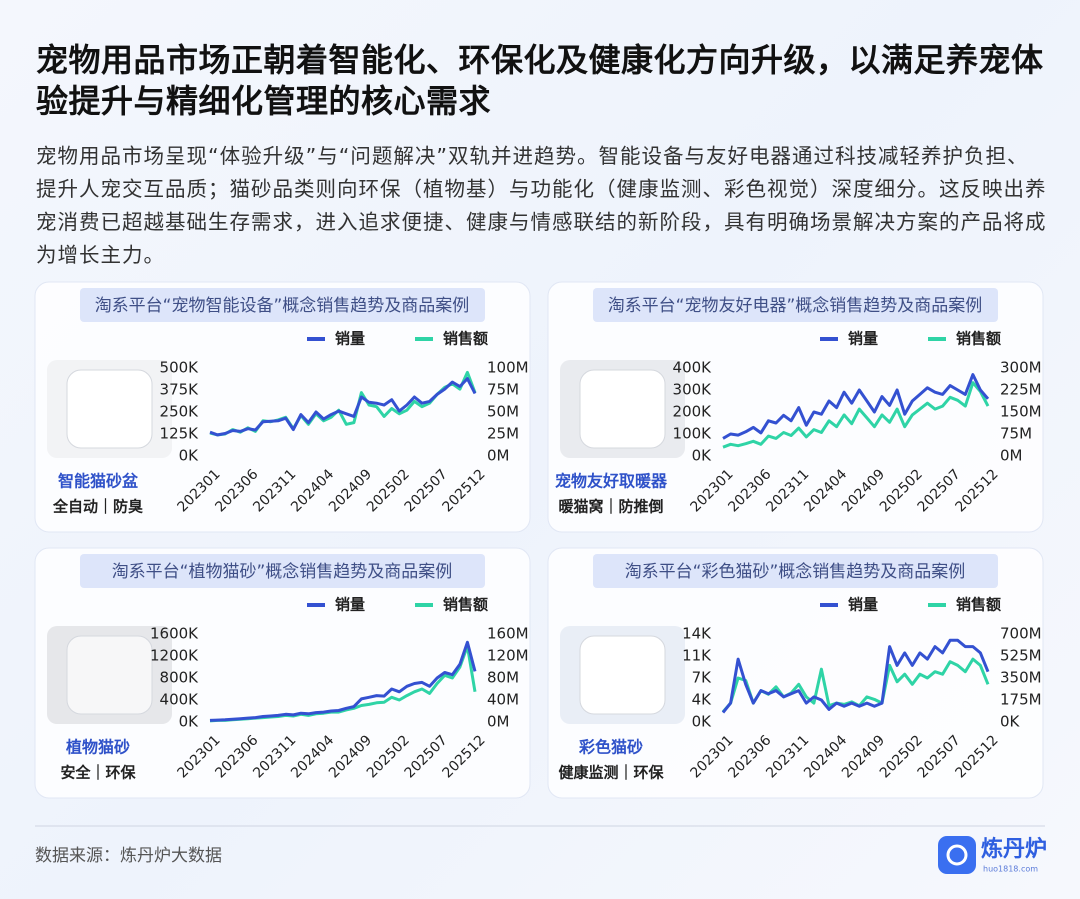  I want to click on y-tick-label: 125K, so click(180, 434).